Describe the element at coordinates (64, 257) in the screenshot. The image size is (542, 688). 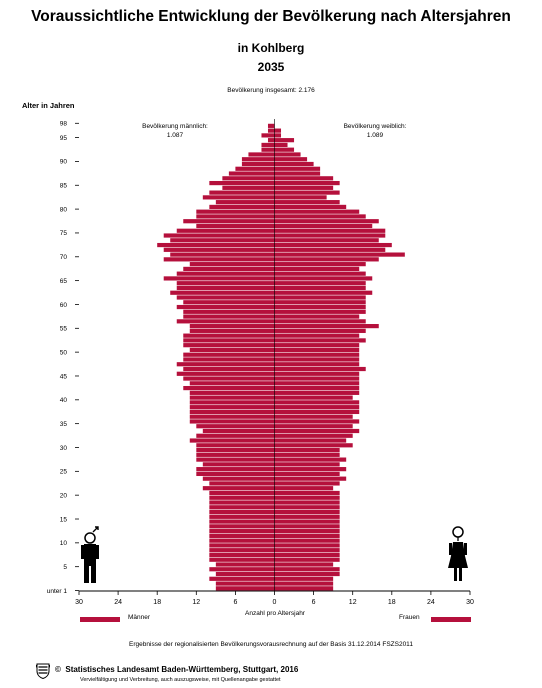
I see `y-tick-label: 70` at that location.